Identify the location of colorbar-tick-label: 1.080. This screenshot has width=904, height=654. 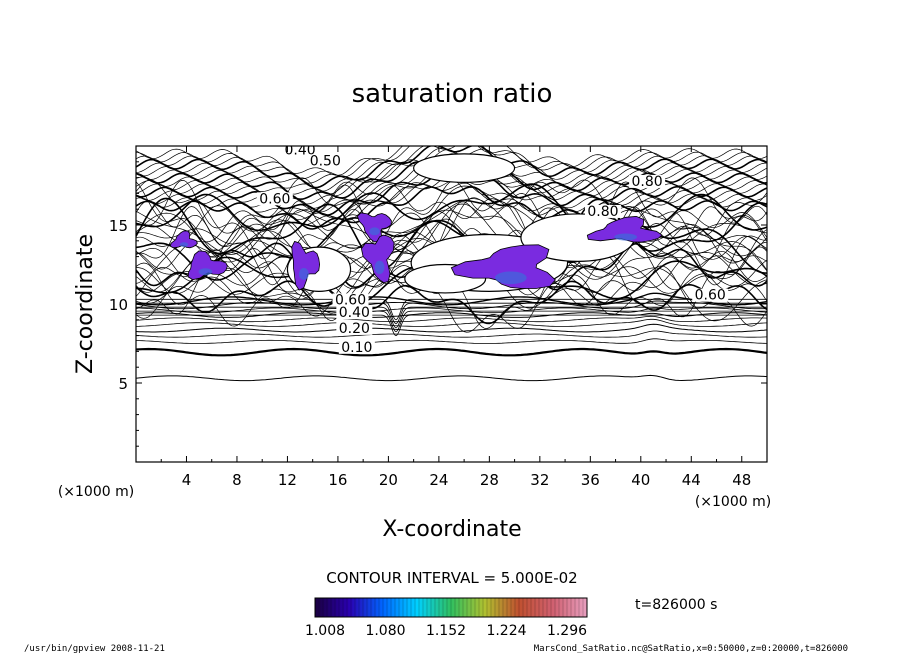
(385, 631).